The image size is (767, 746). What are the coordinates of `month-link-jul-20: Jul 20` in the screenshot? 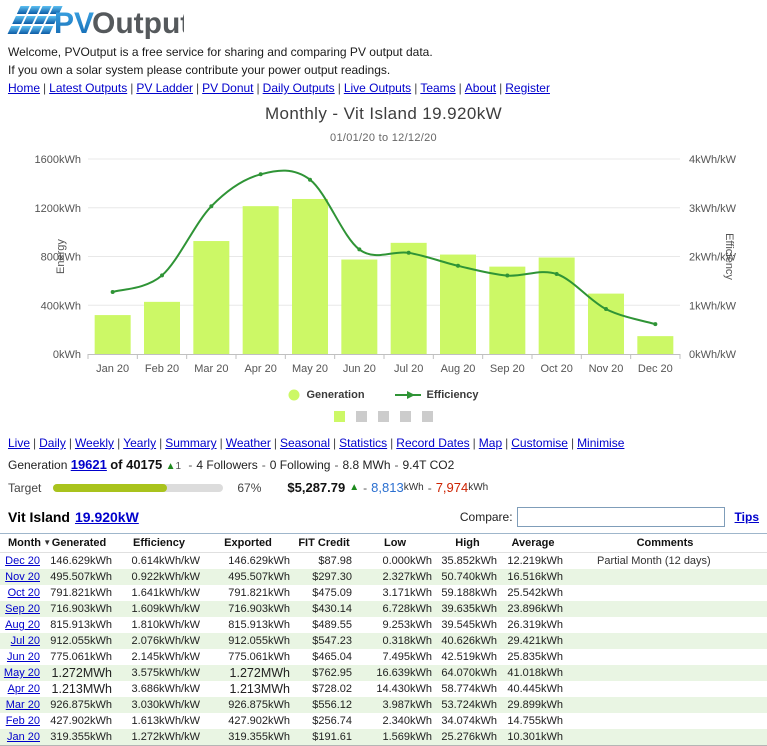 It's located at (25, 641).